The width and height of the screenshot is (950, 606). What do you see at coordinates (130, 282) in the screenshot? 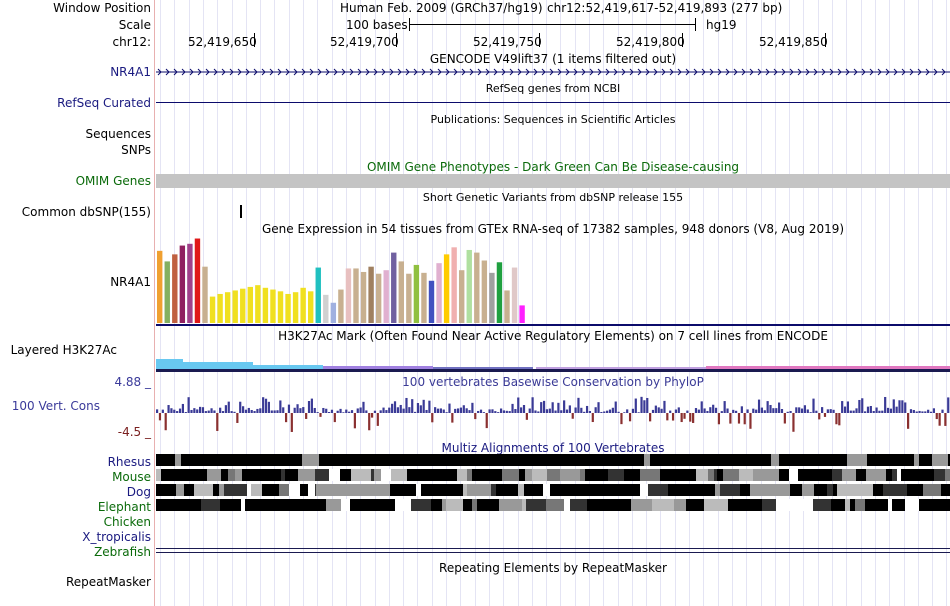
I see `track-label-gtex: NR4A1` at bounding box center [130, 282].